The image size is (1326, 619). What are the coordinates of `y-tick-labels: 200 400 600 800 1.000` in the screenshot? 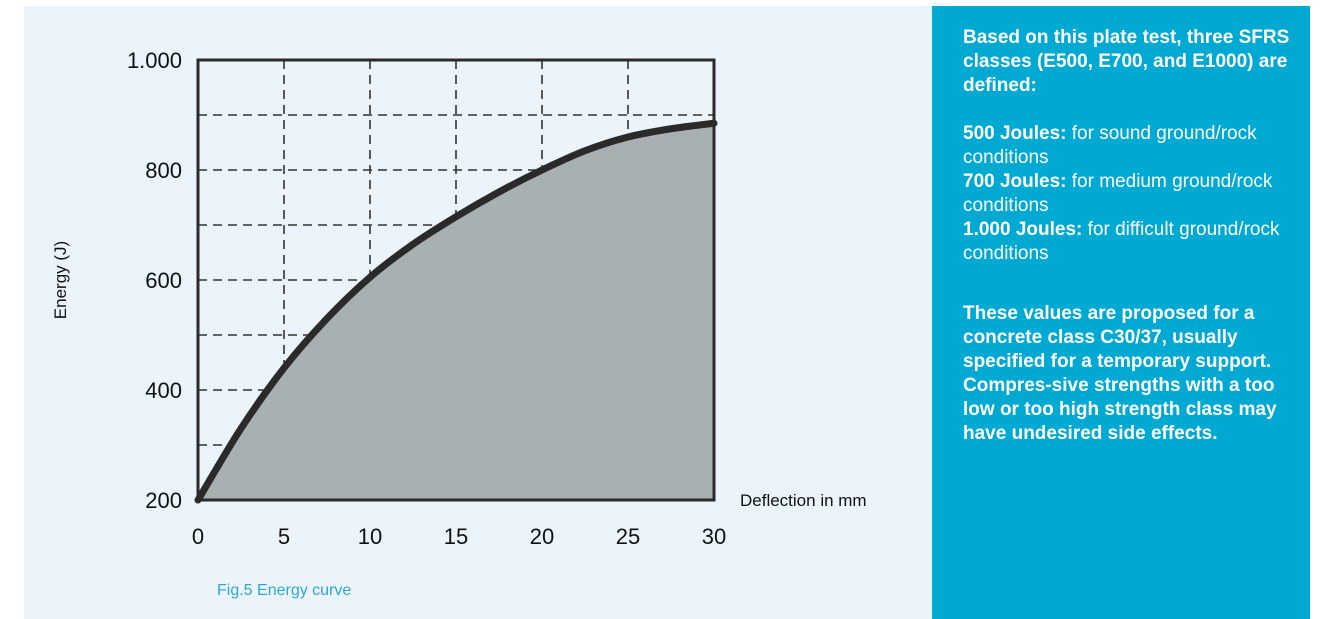 It's located at (154, 280).